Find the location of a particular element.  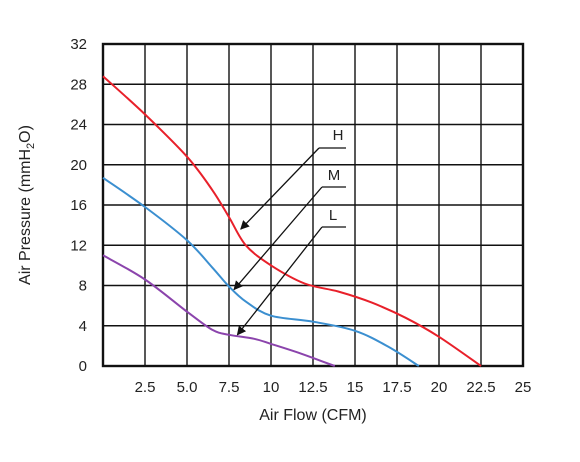

x-tick-label-7: 20 is located at coordinates (439, 387).